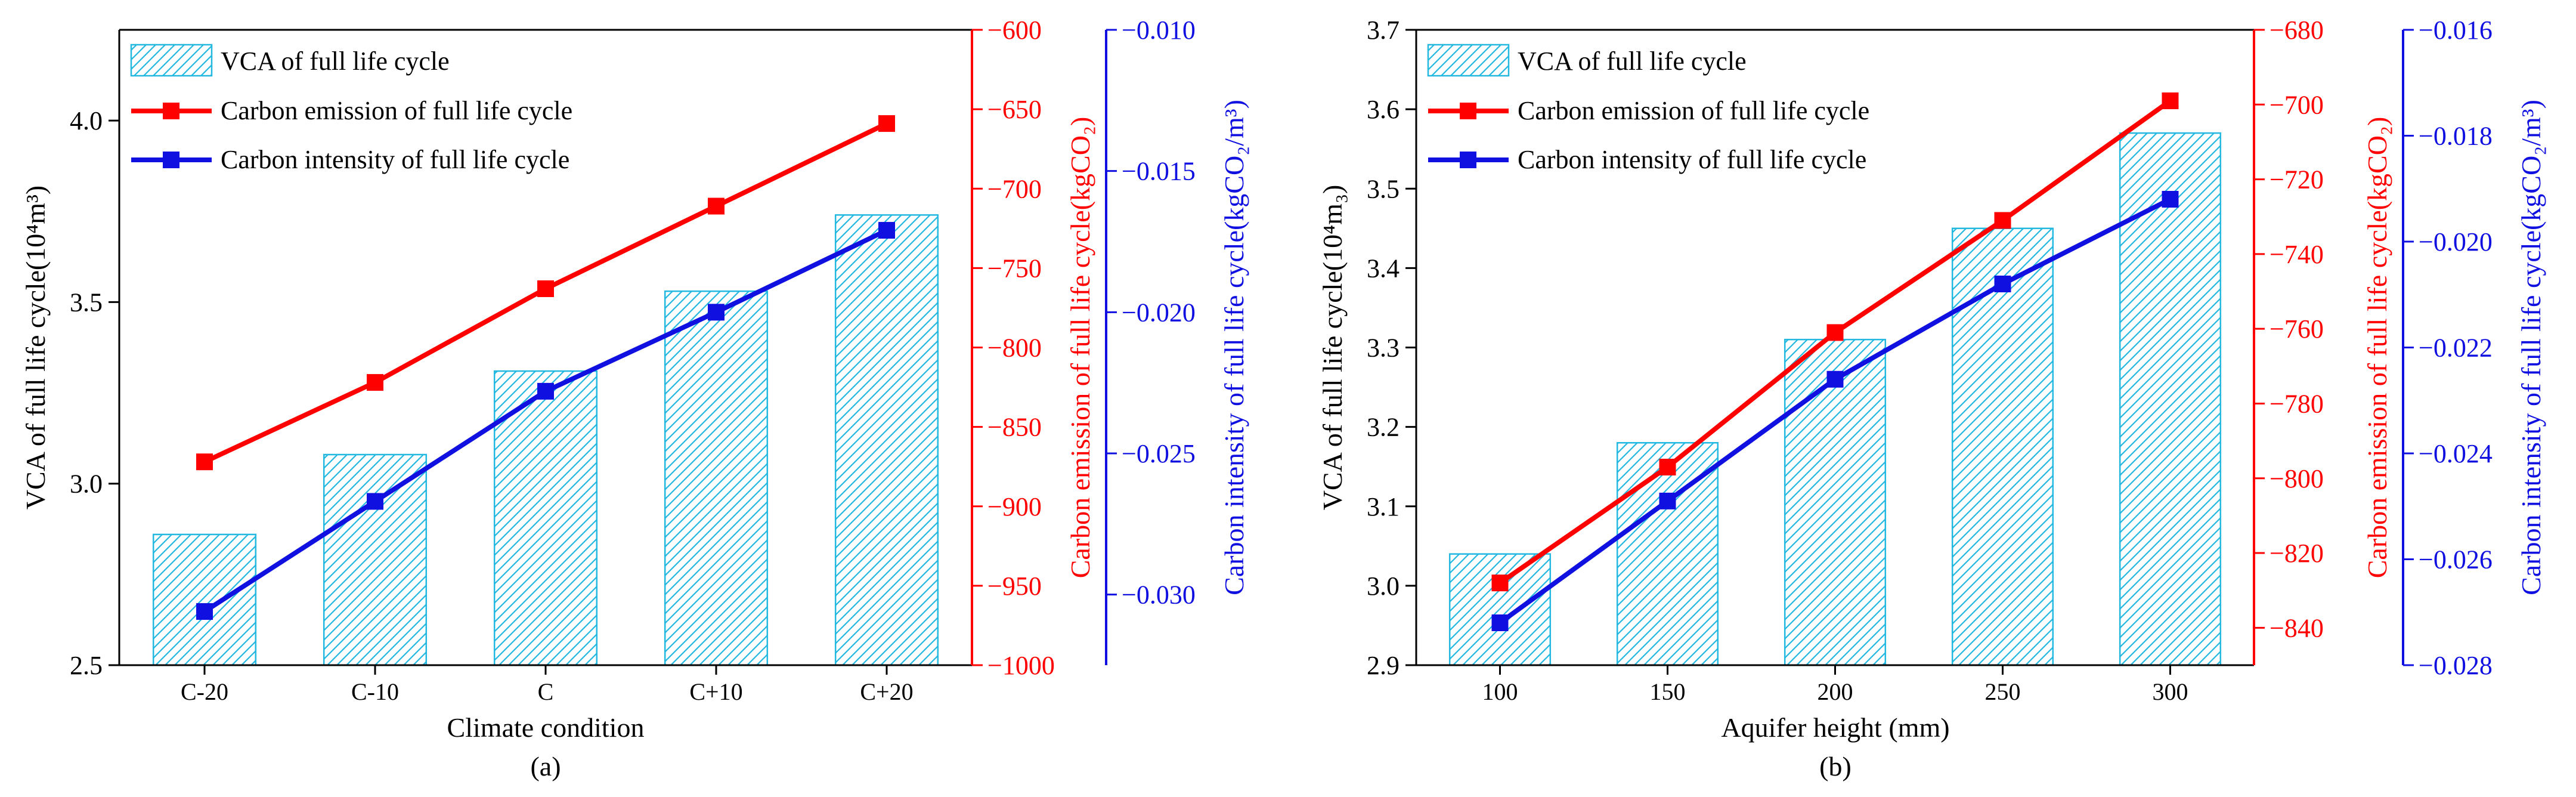  Describe the element at coordinates (1159, 453) in the screenshot. I see `intensity-axis-tick-label: −0.025` at that location.